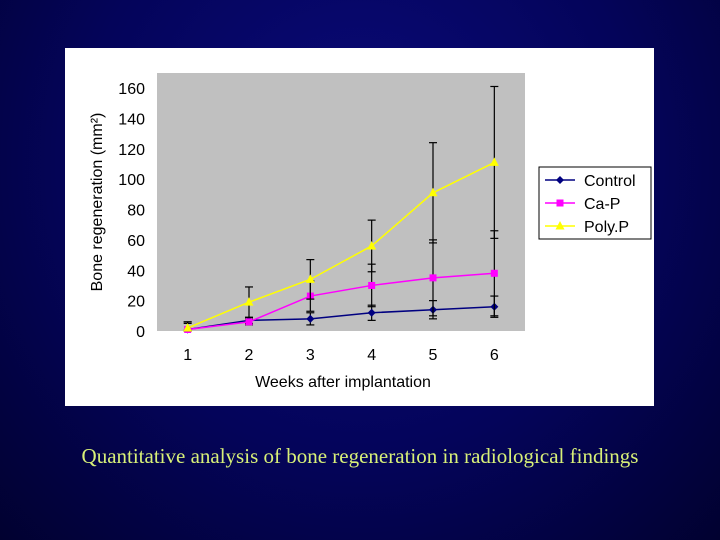  I want to click on y-tick-label: 40, so click(136, 271).